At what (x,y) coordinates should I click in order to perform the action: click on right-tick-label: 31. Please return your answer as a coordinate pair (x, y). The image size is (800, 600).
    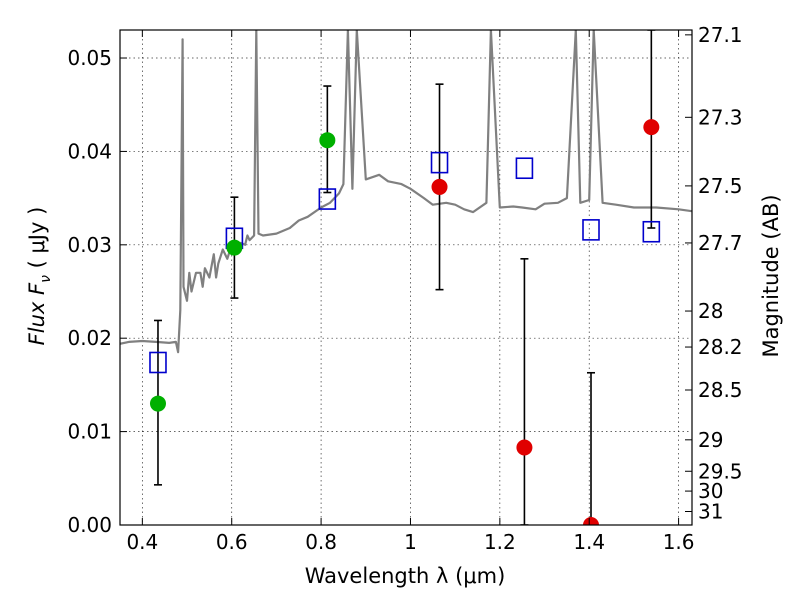
    Looking at the image, I should click on (710, 512).